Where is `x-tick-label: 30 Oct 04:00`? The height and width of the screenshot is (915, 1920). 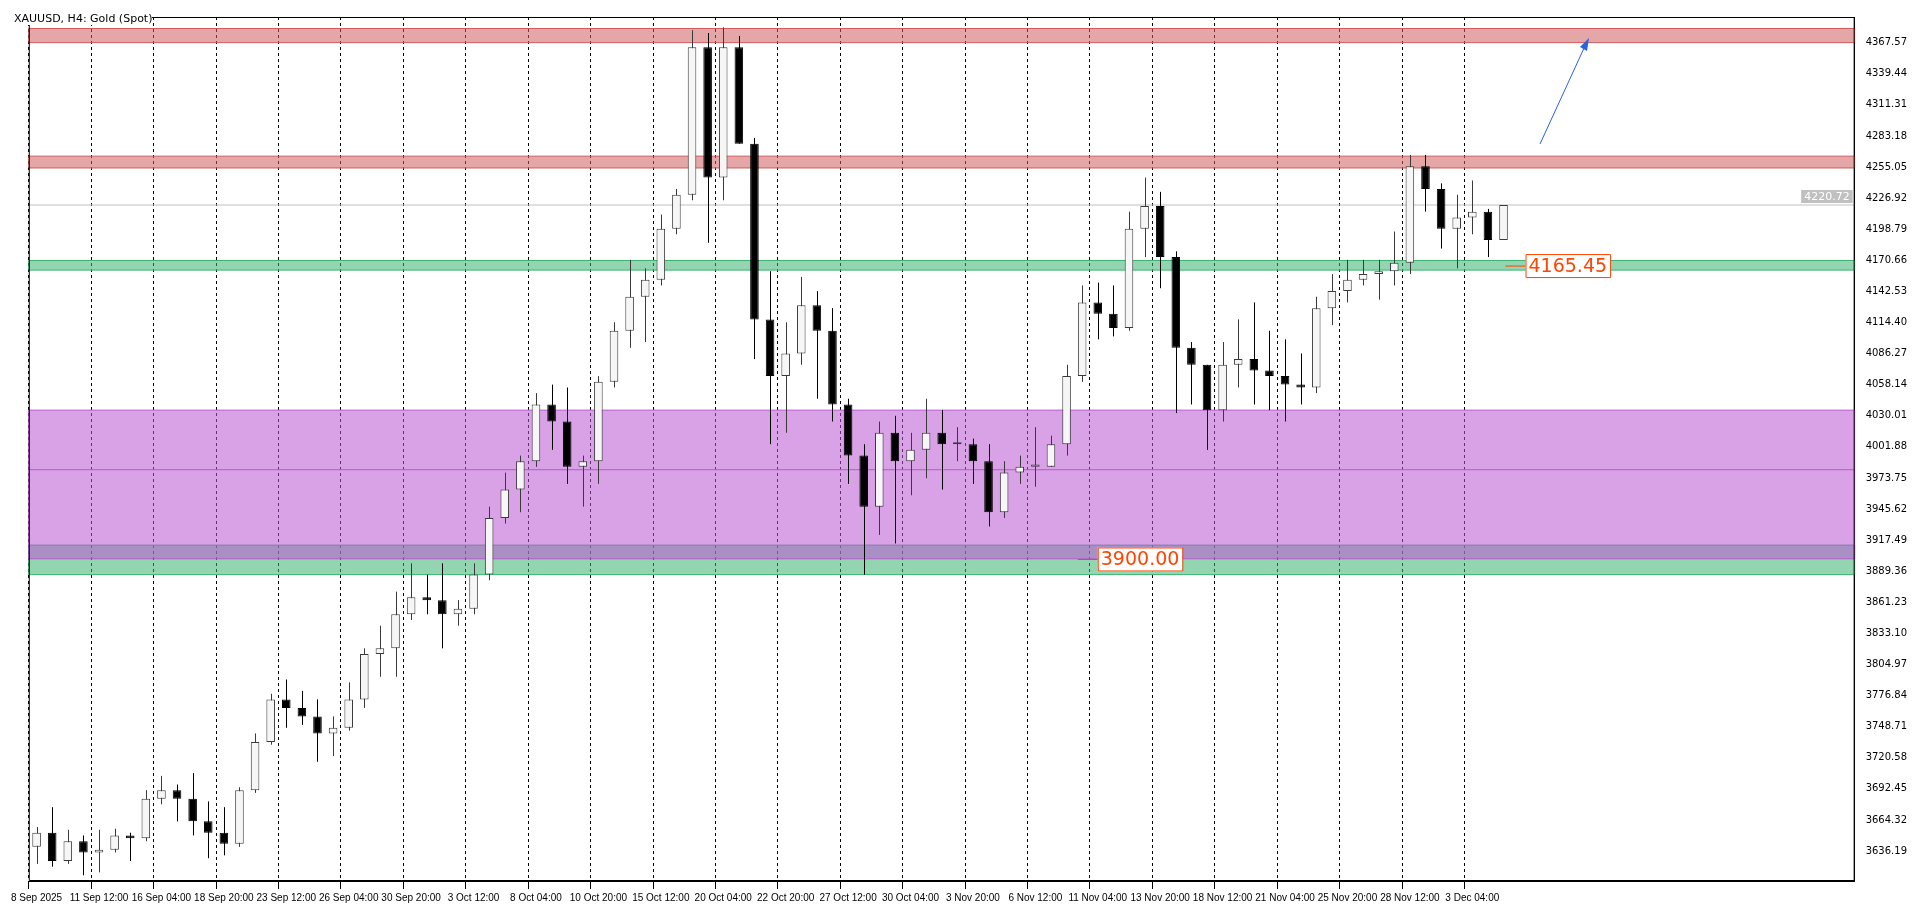
x-tick-label: 30 Oct 04:00 is located at coordinates (910, 897).